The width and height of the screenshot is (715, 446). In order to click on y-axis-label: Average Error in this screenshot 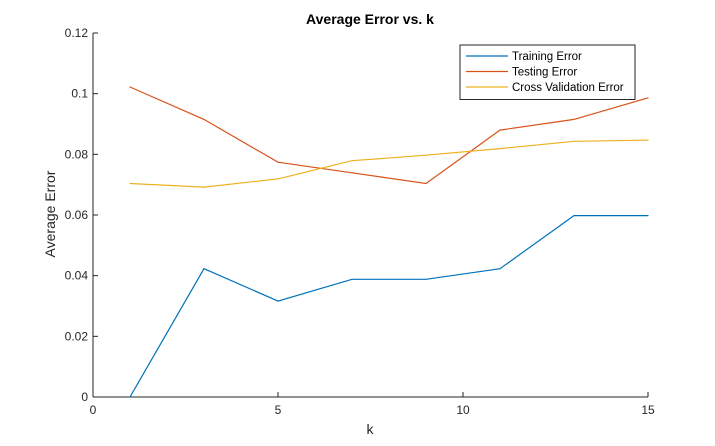, I will do `click(50, 213)`.